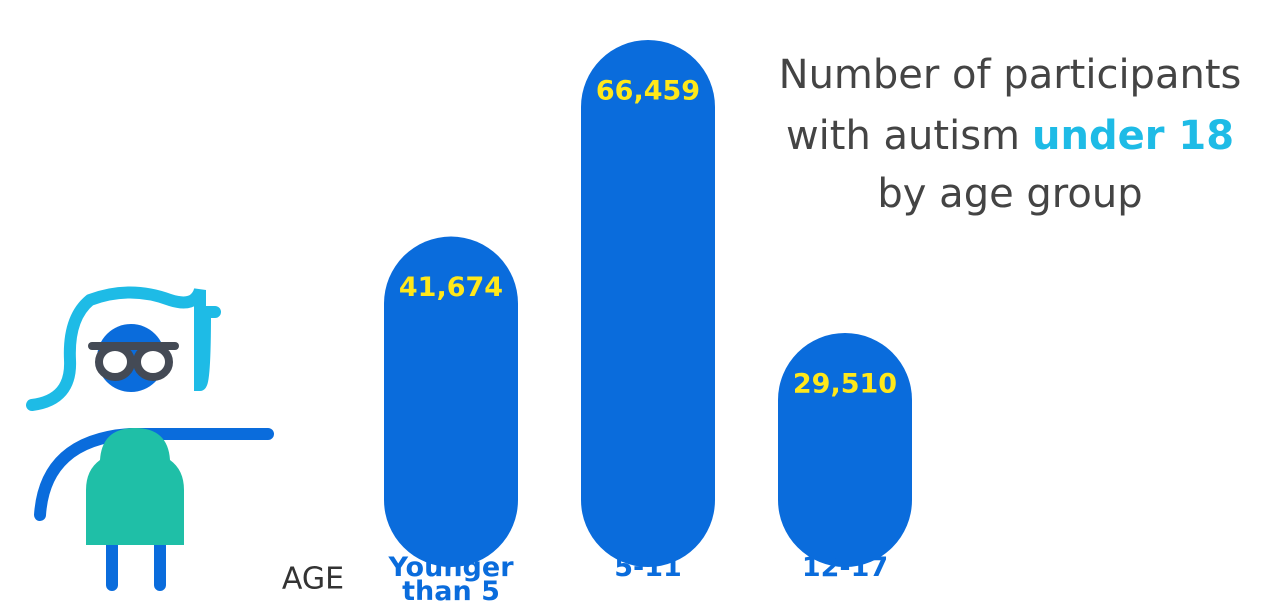 This screenshot has height=615, width=1274. Describe the element at coordinates (1133, 136) in the screenshot. I see `title-highlight: under 18` at that location.